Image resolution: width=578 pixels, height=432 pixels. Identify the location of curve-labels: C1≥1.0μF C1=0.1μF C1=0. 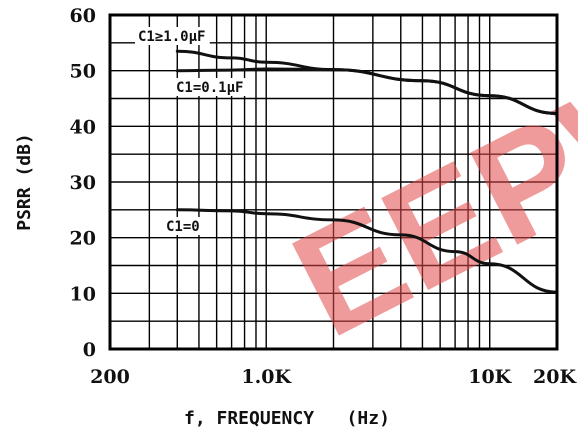
(191, 131).